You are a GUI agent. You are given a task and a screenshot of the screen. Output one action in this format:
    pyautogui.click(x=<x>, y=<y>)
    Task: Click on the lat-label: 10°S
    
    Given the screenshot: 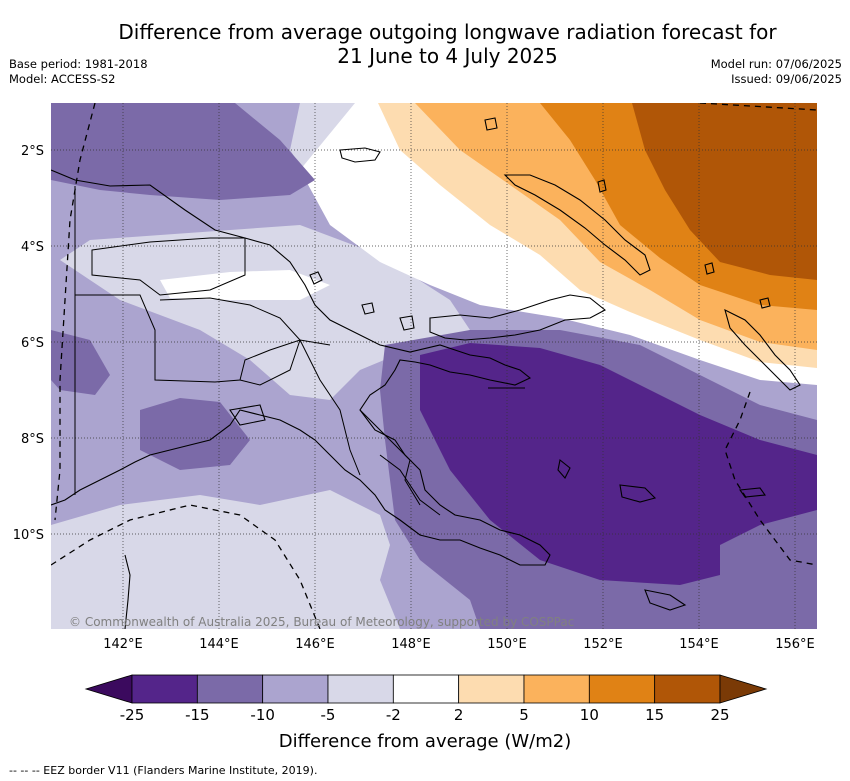 What is the action you would take?
    pyautogui.click(x=28, y=535)
    